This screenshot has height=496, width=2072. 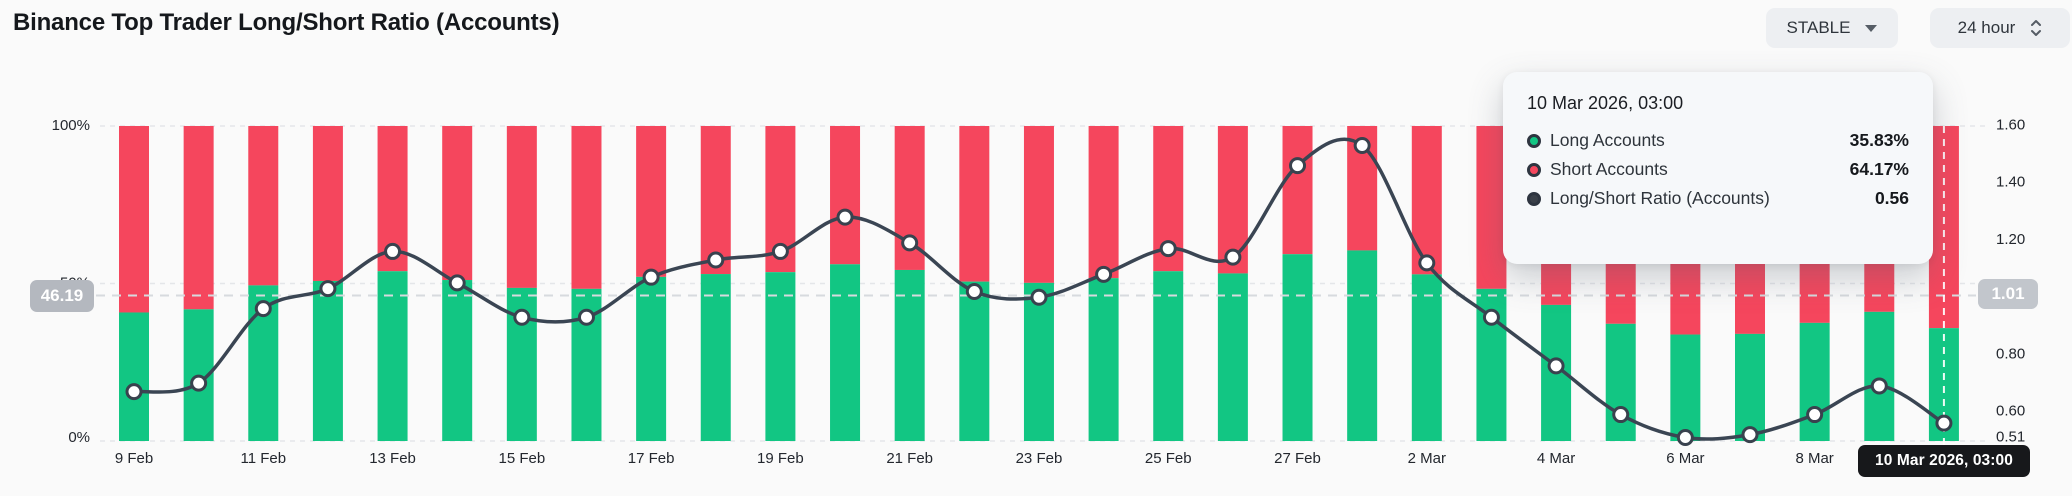 I want to click on x-axis-label: 17 Feb, so click(x=651, y=458).